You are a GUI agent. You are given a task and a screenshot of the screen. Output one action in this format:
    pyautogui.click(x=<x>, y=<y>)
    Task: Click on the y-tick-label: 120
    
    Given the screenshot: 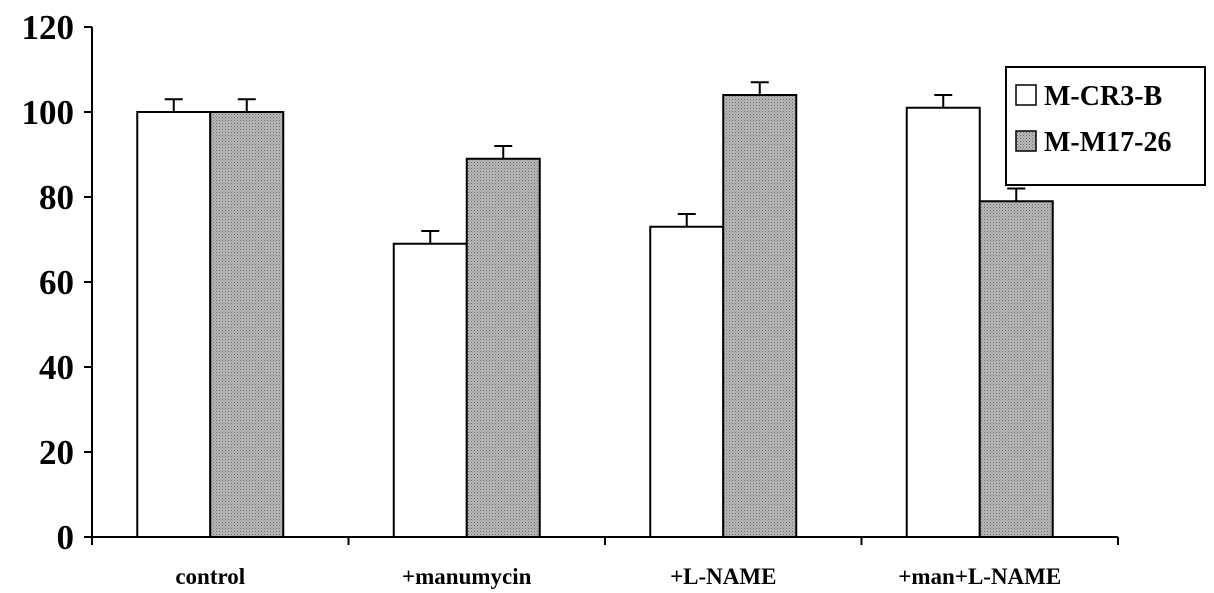 What is the action you would take?
    pyautogui.click(x=48, y=27)
    